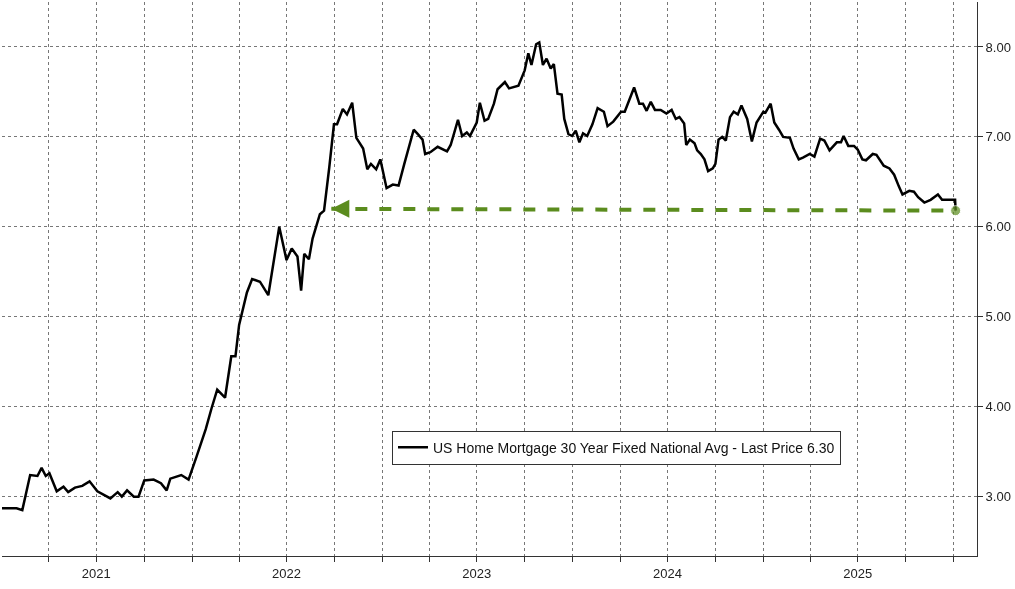 The height and width of the screenshot is (589, 1015). Describe the element at coordinates (286, 573) in the screenshot. I see `x-tick-label: 2022` at that location.